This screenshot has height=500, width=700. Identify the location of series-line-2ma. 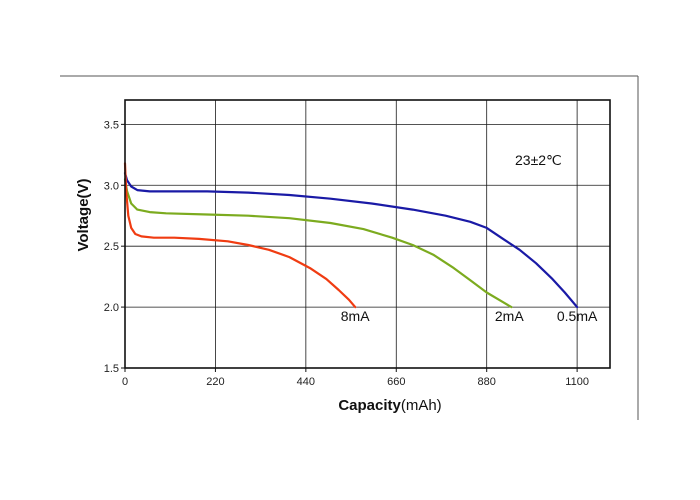
(318, 243).